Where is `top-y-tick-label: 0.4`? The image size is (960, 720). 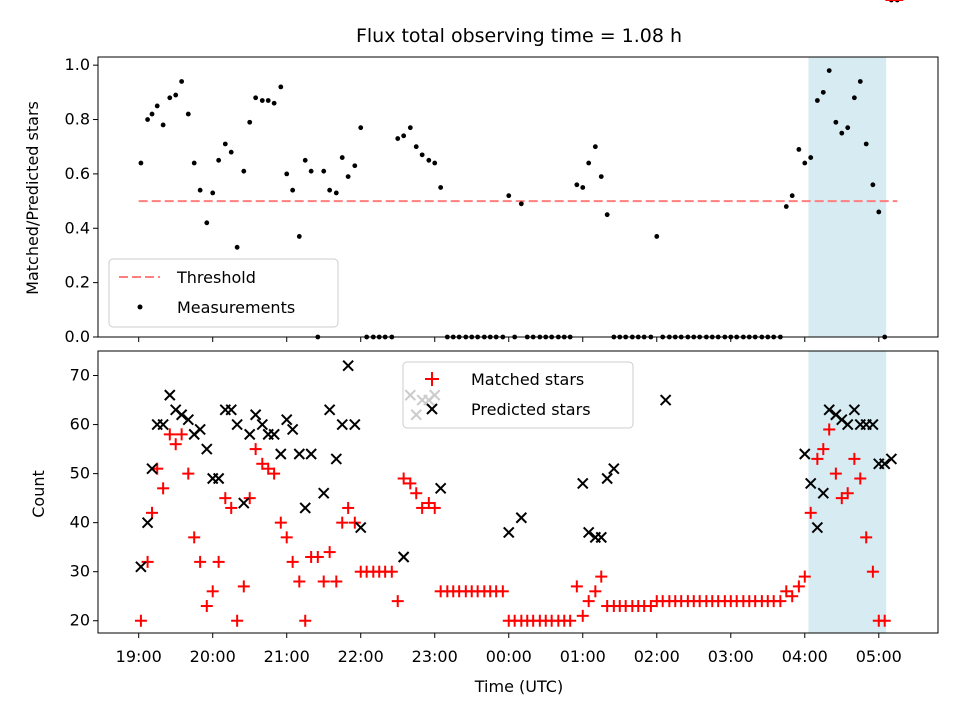
top-y-tick-label: 0.4 is located at coordinates (77, 227).